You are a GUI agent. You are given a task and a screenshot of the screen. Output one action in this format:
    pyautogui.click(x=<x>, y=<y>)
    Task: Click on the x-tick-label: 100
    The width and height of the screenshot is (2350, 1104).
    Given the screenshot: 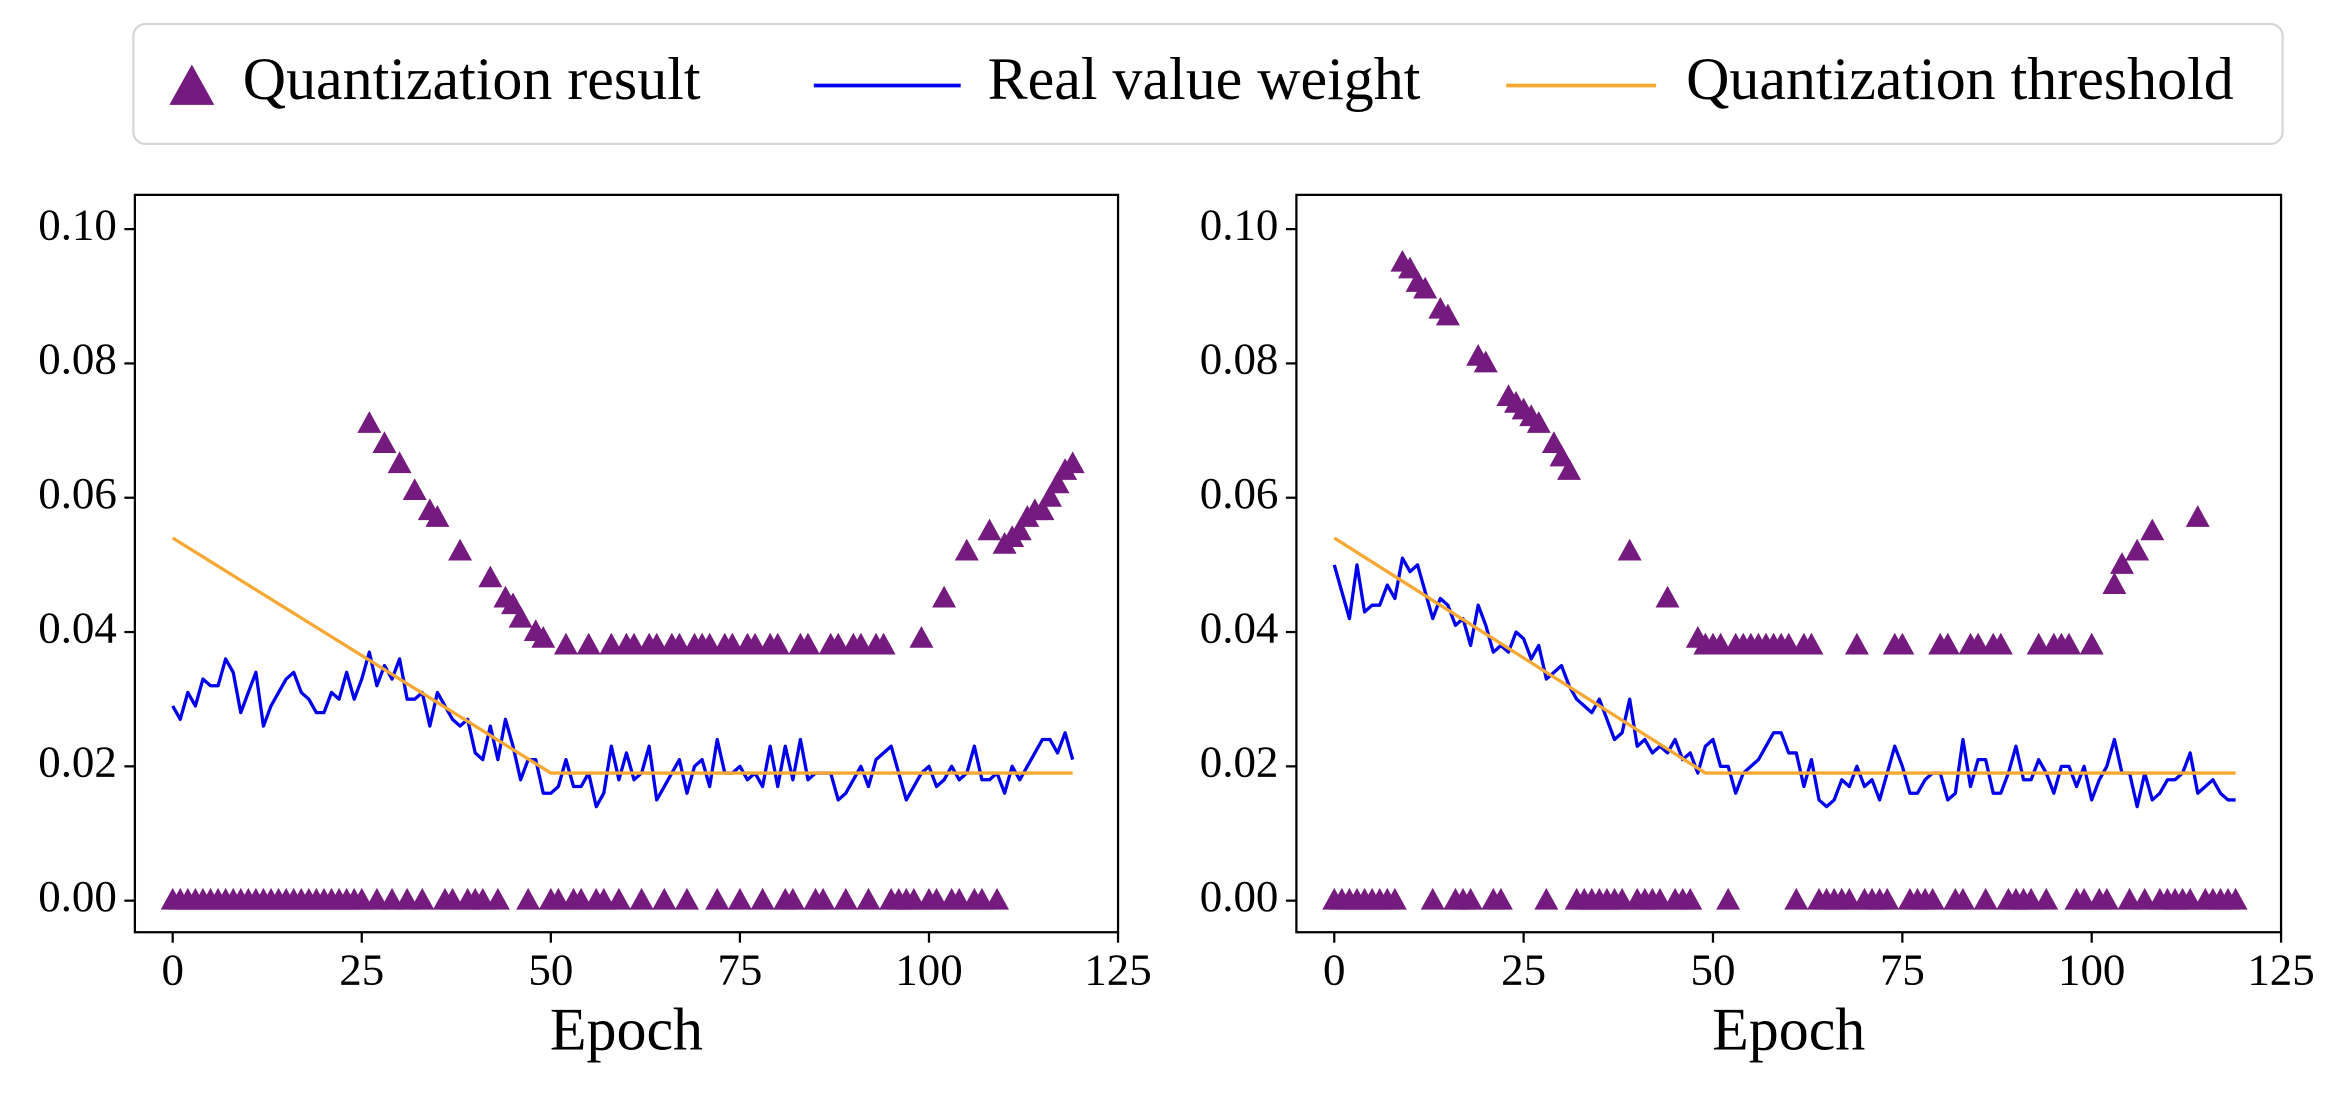 What is the action you would take?
    pyautogui.click(x=928, y=970)
    